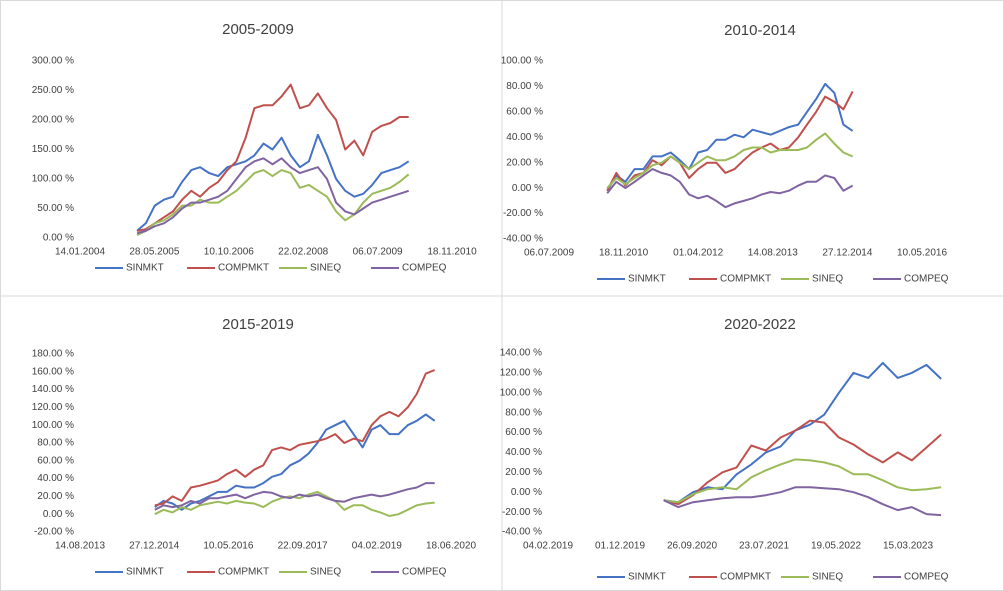 The image size is (1004, 591). I want to click on x-tick-label: 14.01.2004, so click(80, 252).